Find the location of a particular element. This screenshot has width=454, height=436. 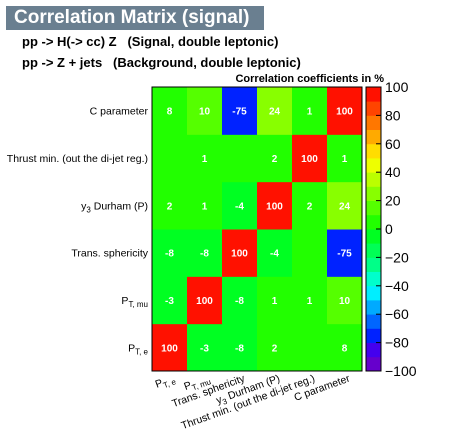

color-scale-ticks: 100 80 60 40 20 0 −20 −40 −60 −80 −100 is located at coordinates (396, 229).